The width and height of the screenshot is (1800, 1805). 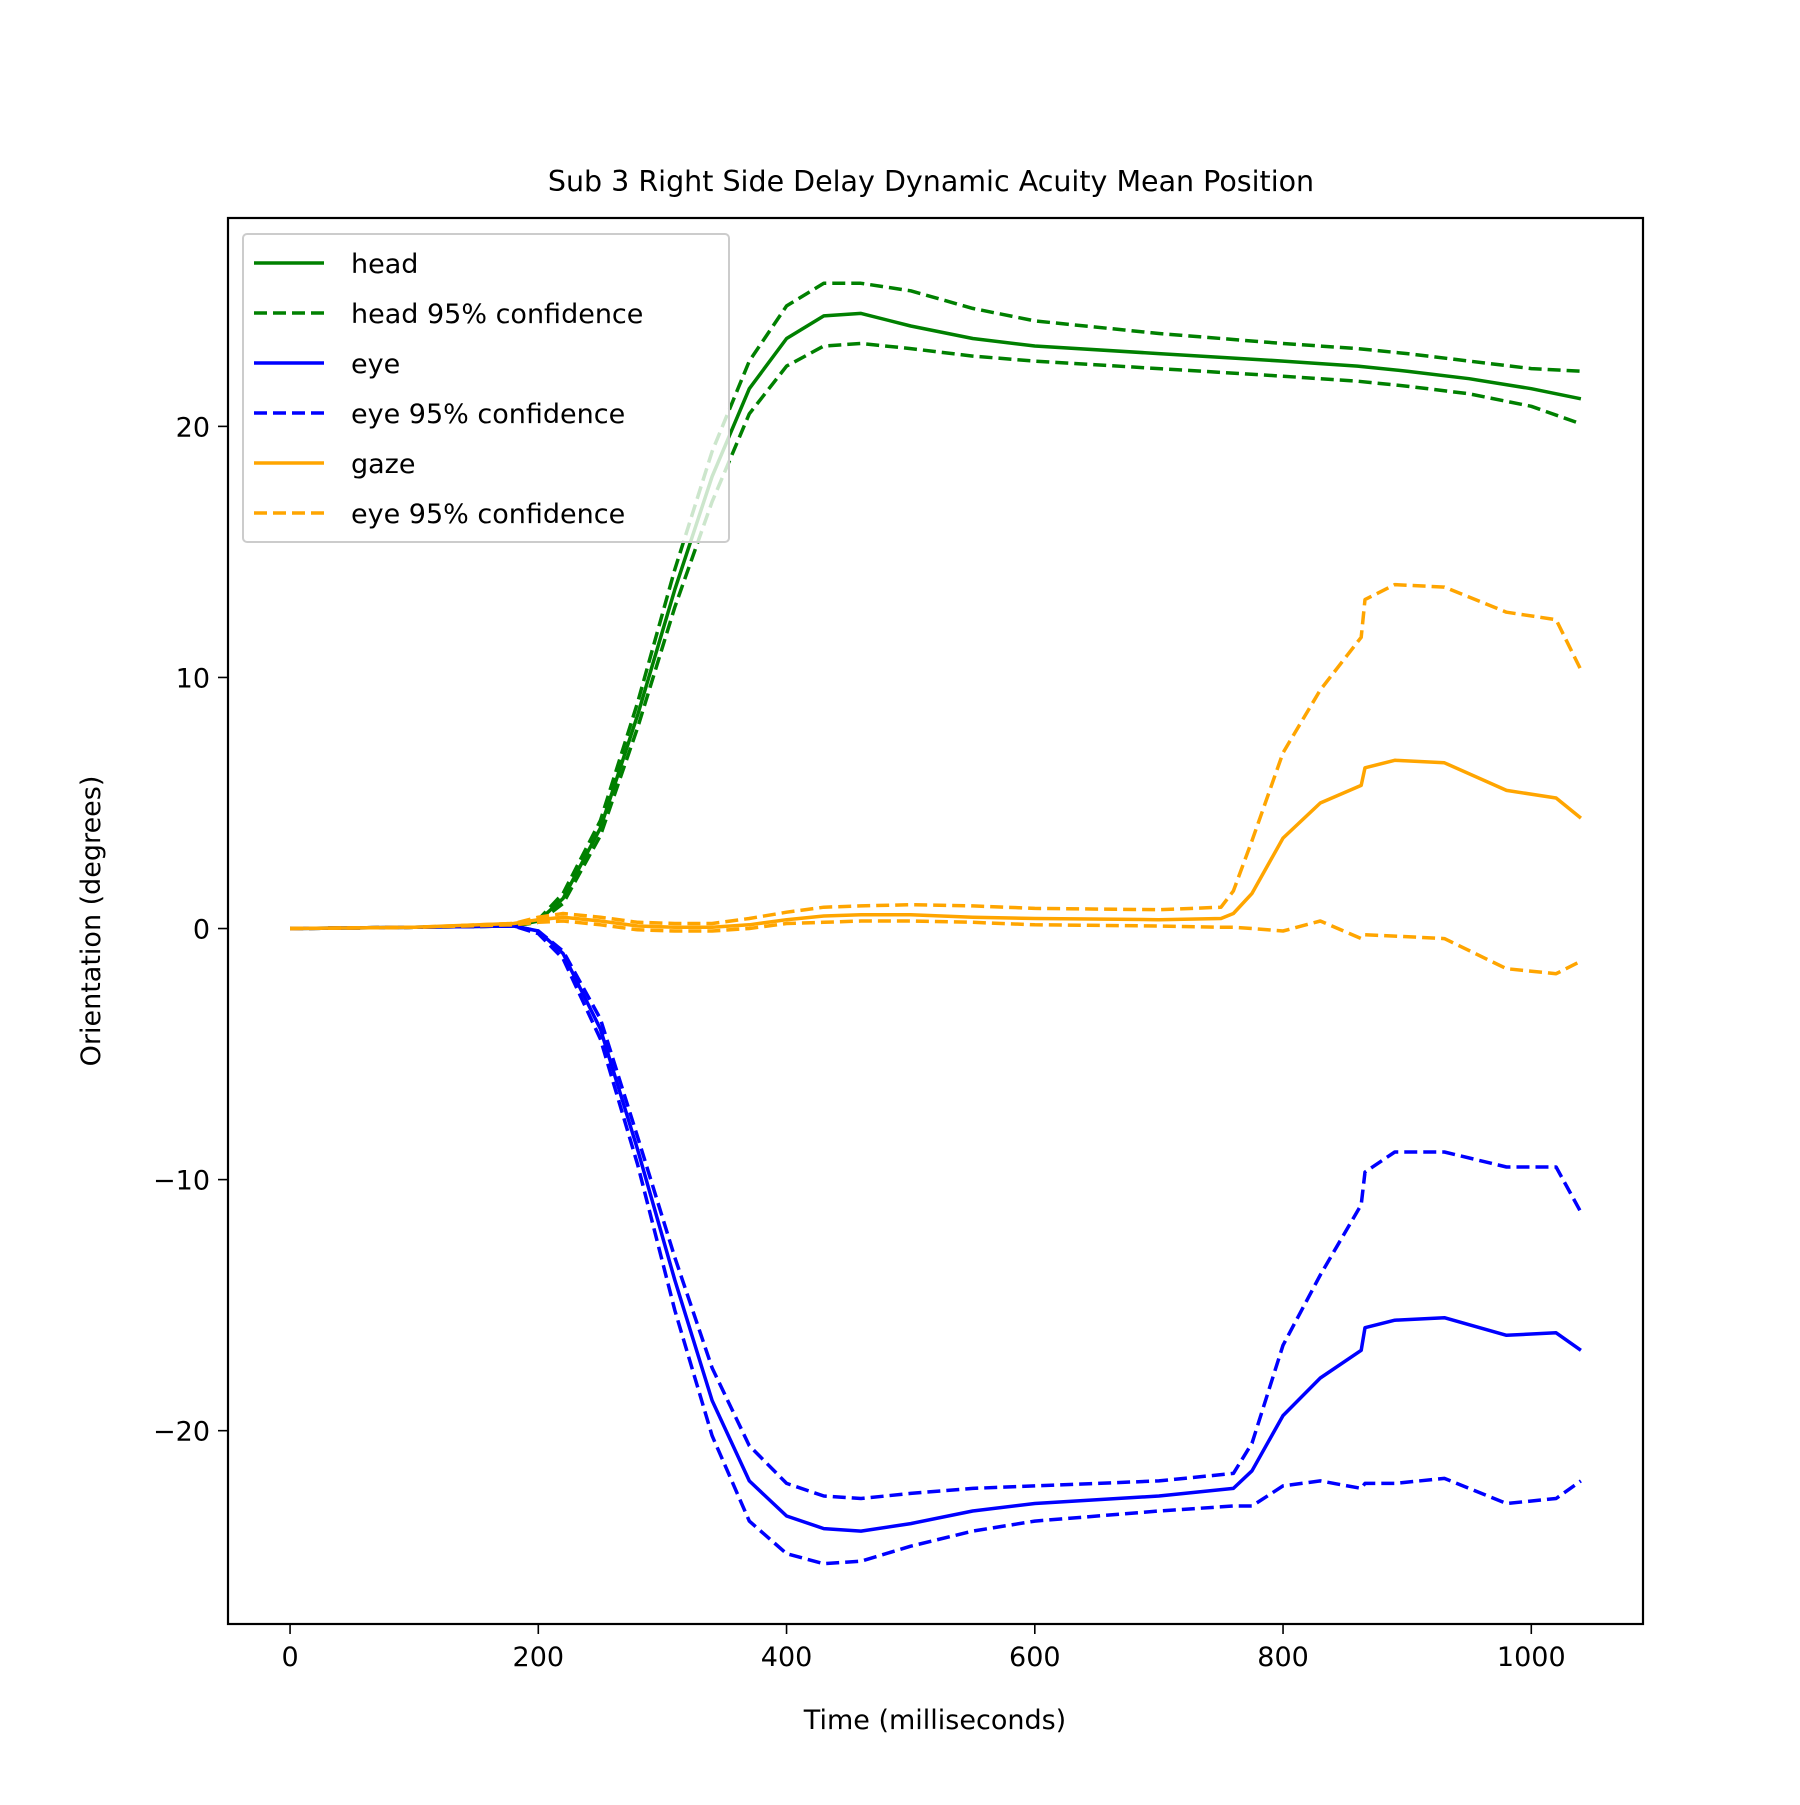 I want to click on x-tick-label: 1000, so click(x=1531, y=1657).